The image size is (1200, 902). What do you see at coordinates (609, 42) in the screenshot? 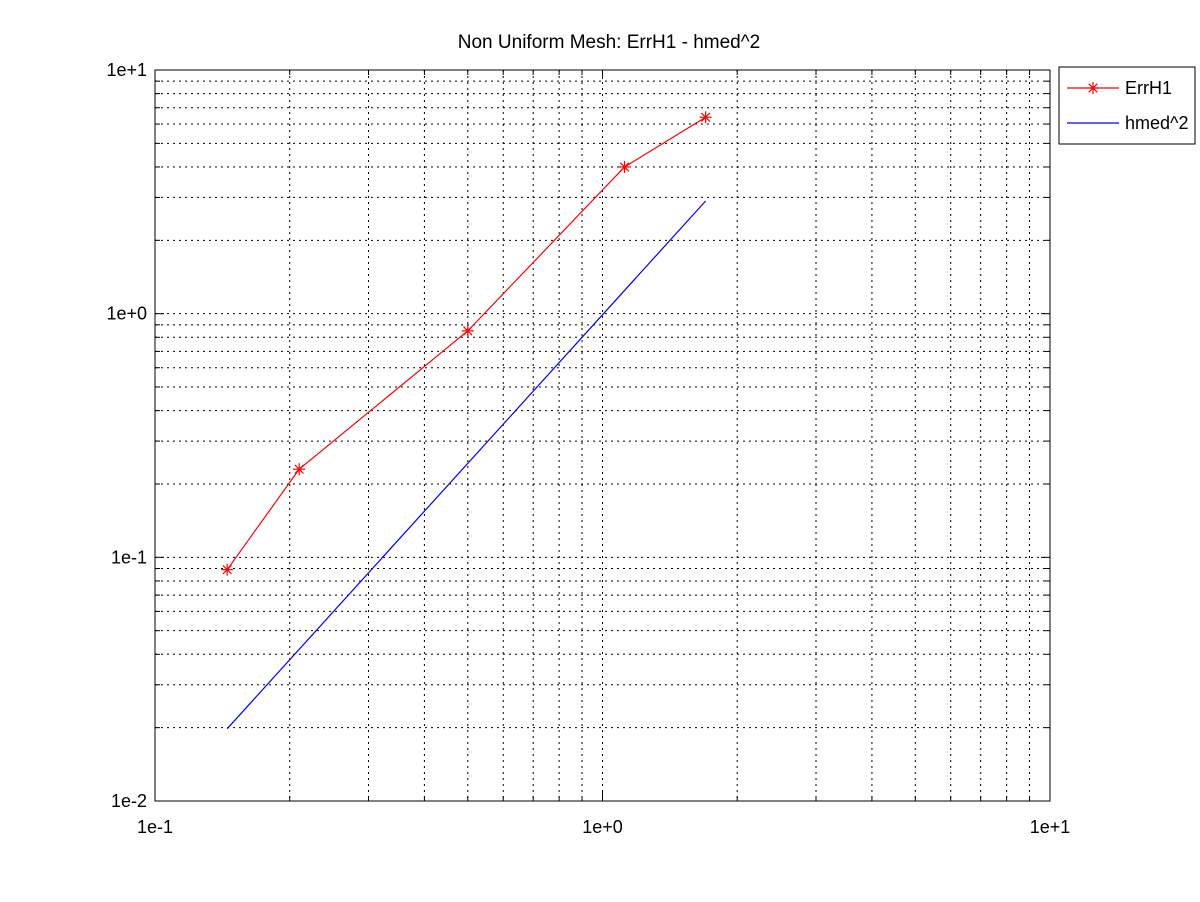
I see `chart-title: Non Uniform Mesh: ErrH1 - hmed^2` at bounding box center [609, 42].